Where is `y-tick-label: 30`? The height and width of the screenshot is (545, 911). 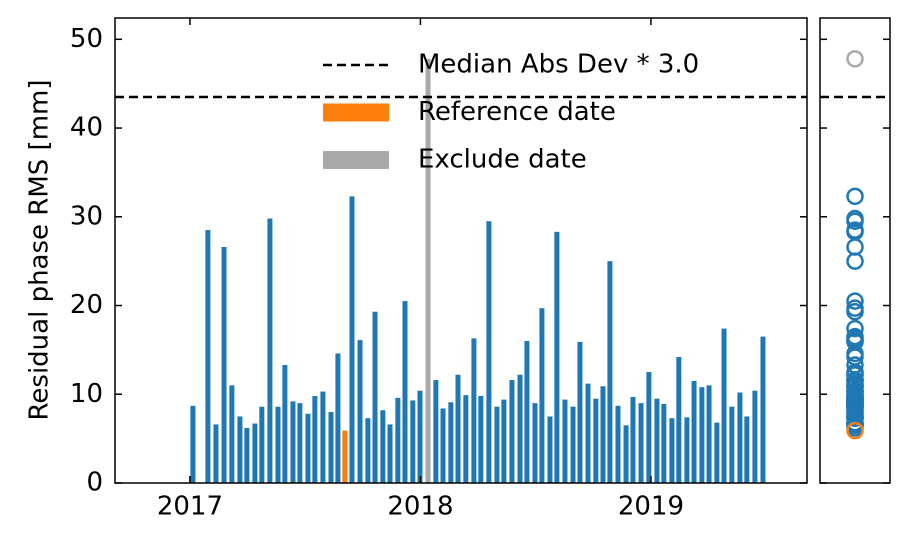 y-tick-label: 30 is located at coordinates (86, 216).